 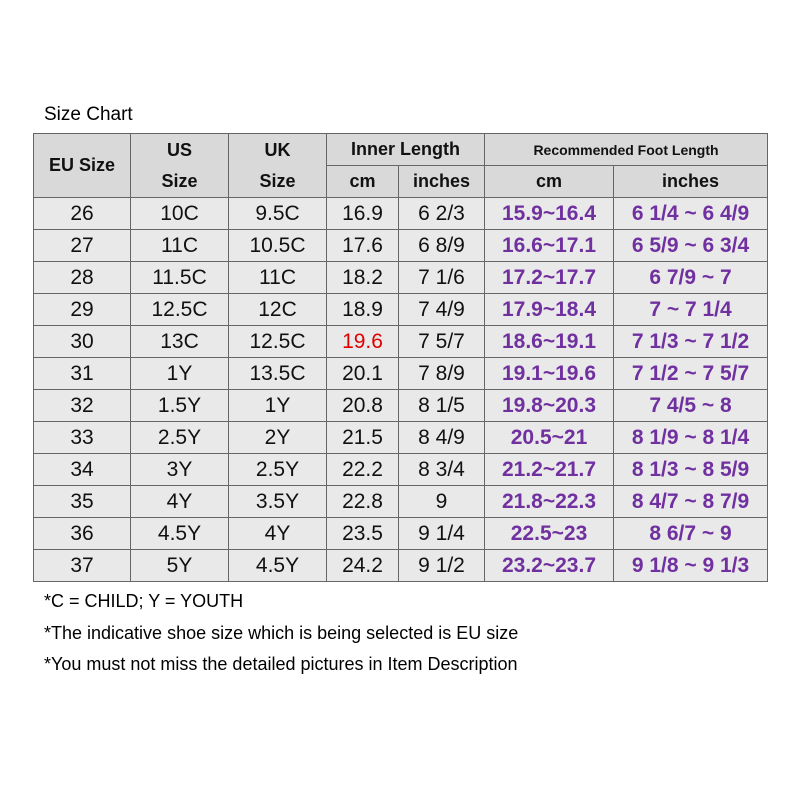 What do you see at coordinates (441, 405) in the screenshot?
I see `cell: 8 1/5` at bounding box center [441, 405].